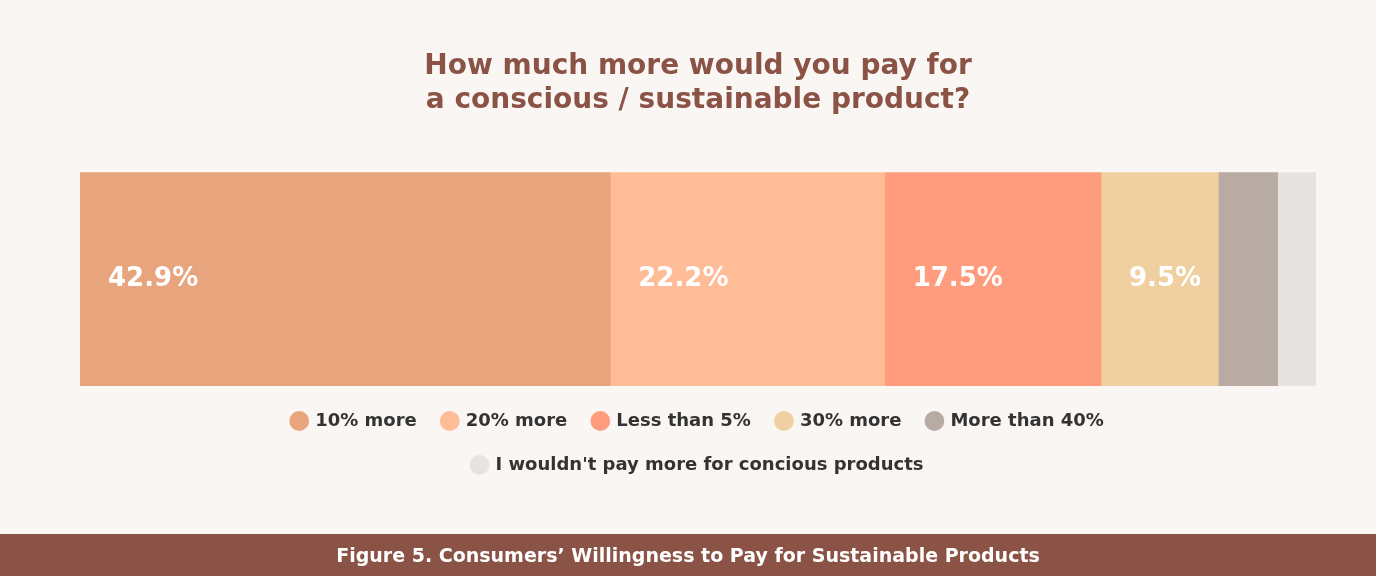  Describe the element at coordinates (366, 419) in the screenshot. I see `legend-label: 10% more` at that location.